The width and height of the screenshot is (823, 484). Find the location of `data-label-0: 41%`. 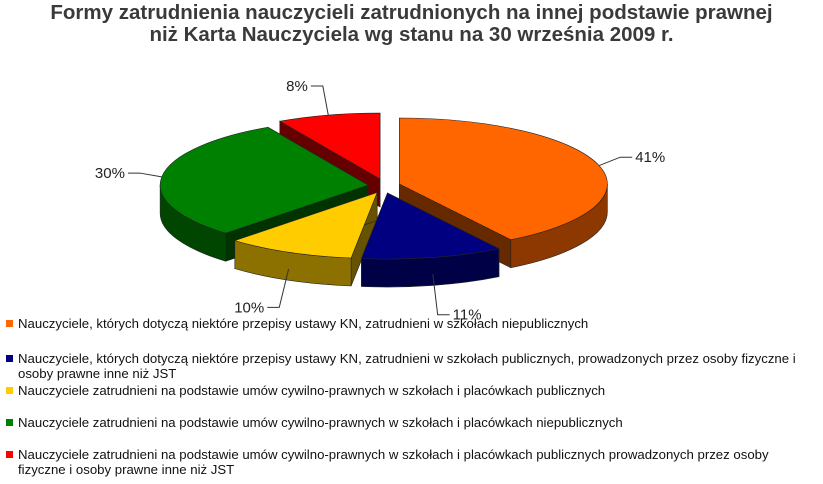

data-label-0: 41% is located at coordinates (650, 157).